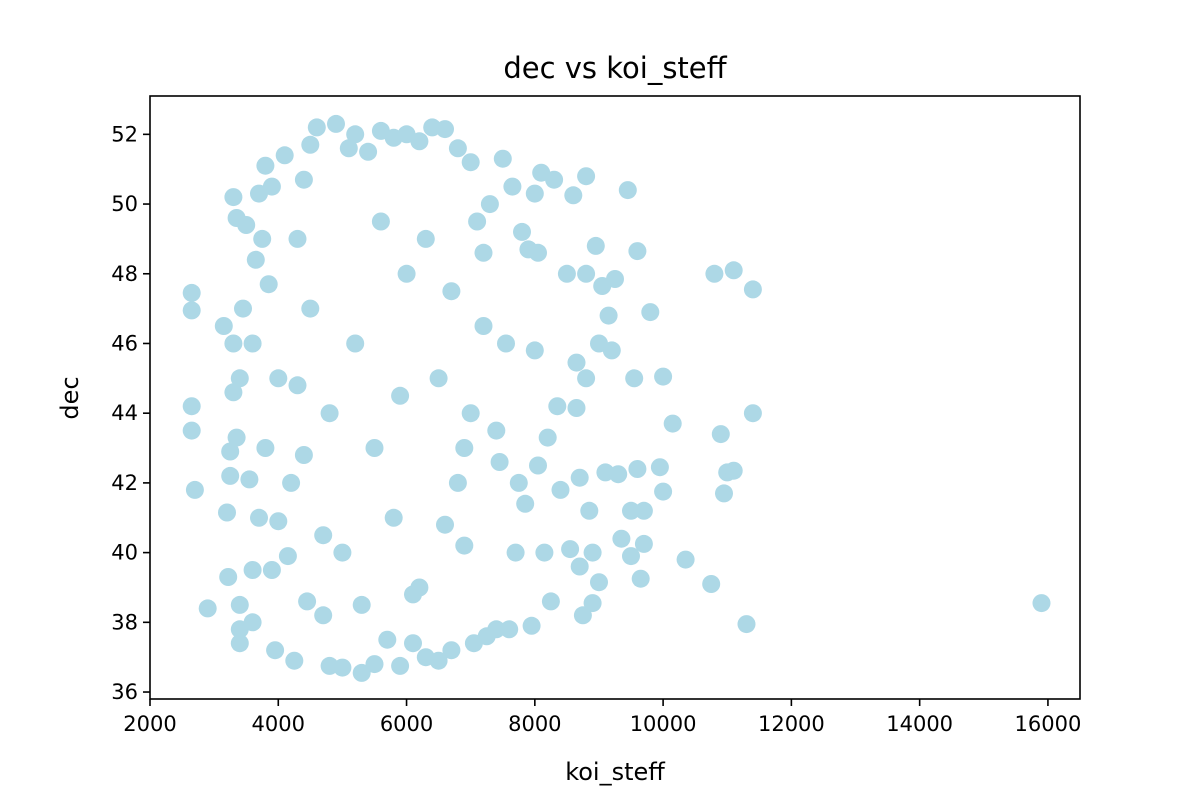 The height and width of the screenshot is (800, 1200). I want to click on y-tick-label: 48, so click(124, 274).